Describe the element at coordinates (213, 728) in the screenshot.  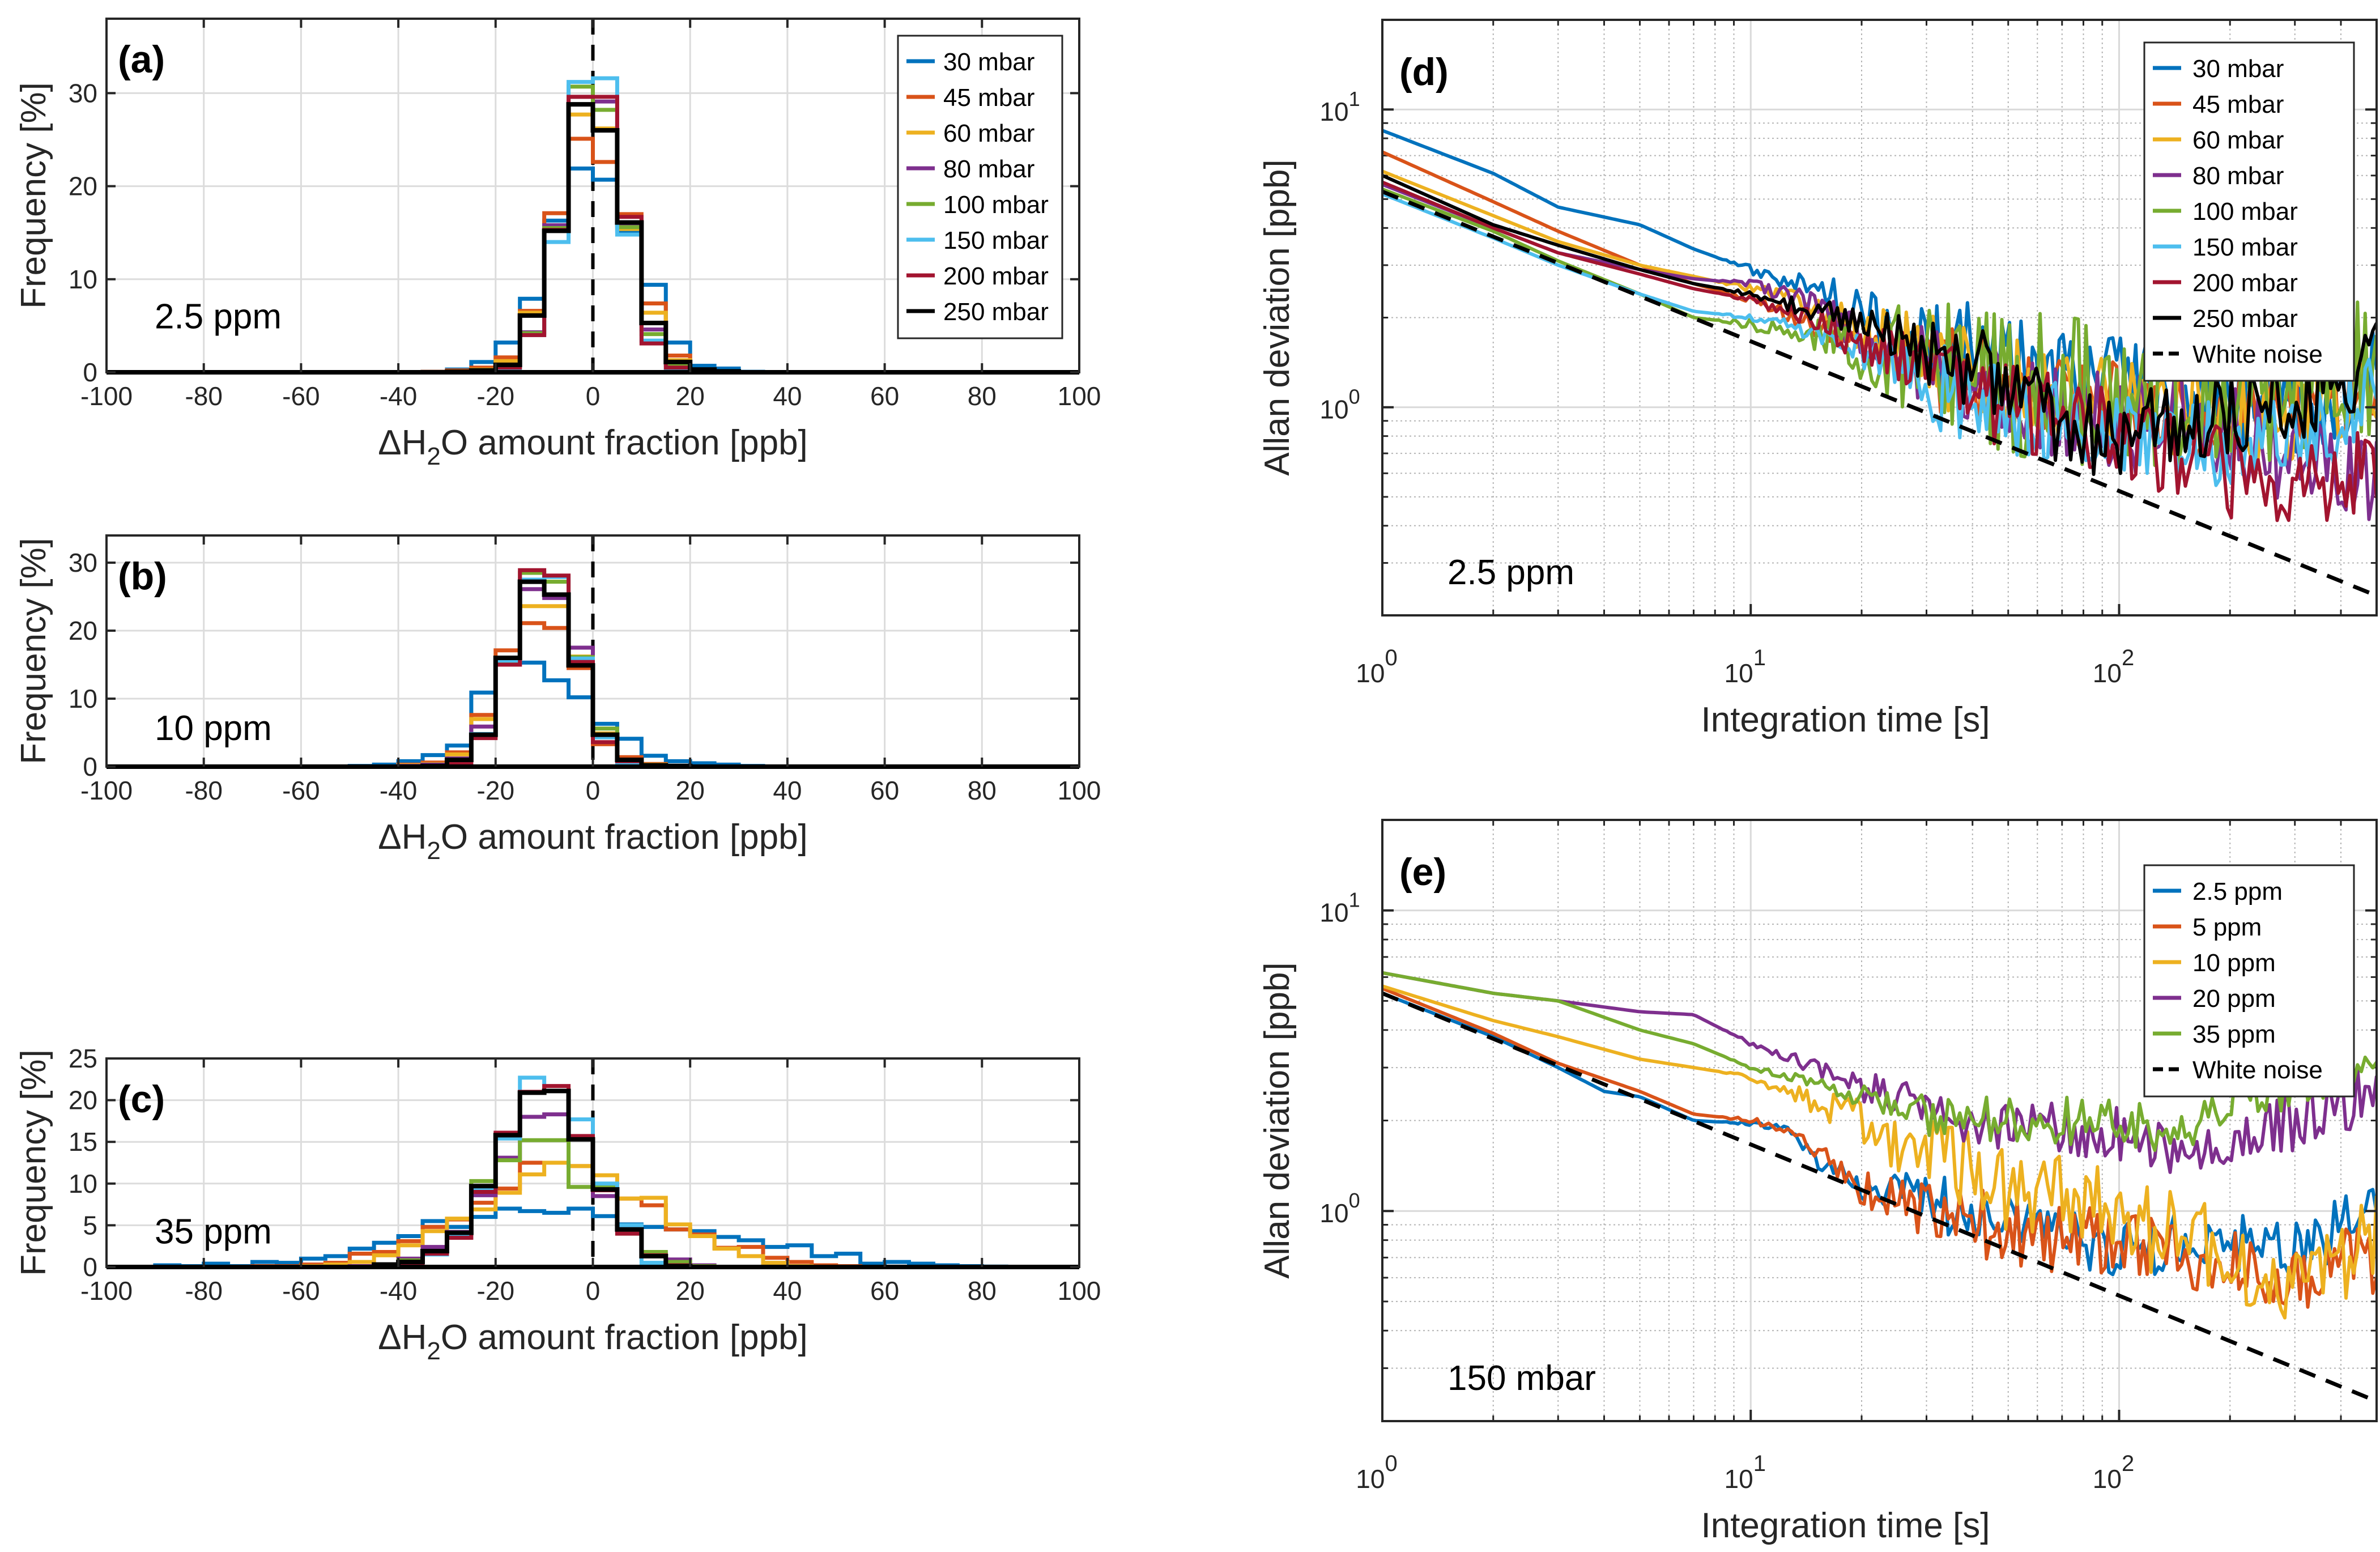
I see `concentration-annotation: 10 ppm` at that location.